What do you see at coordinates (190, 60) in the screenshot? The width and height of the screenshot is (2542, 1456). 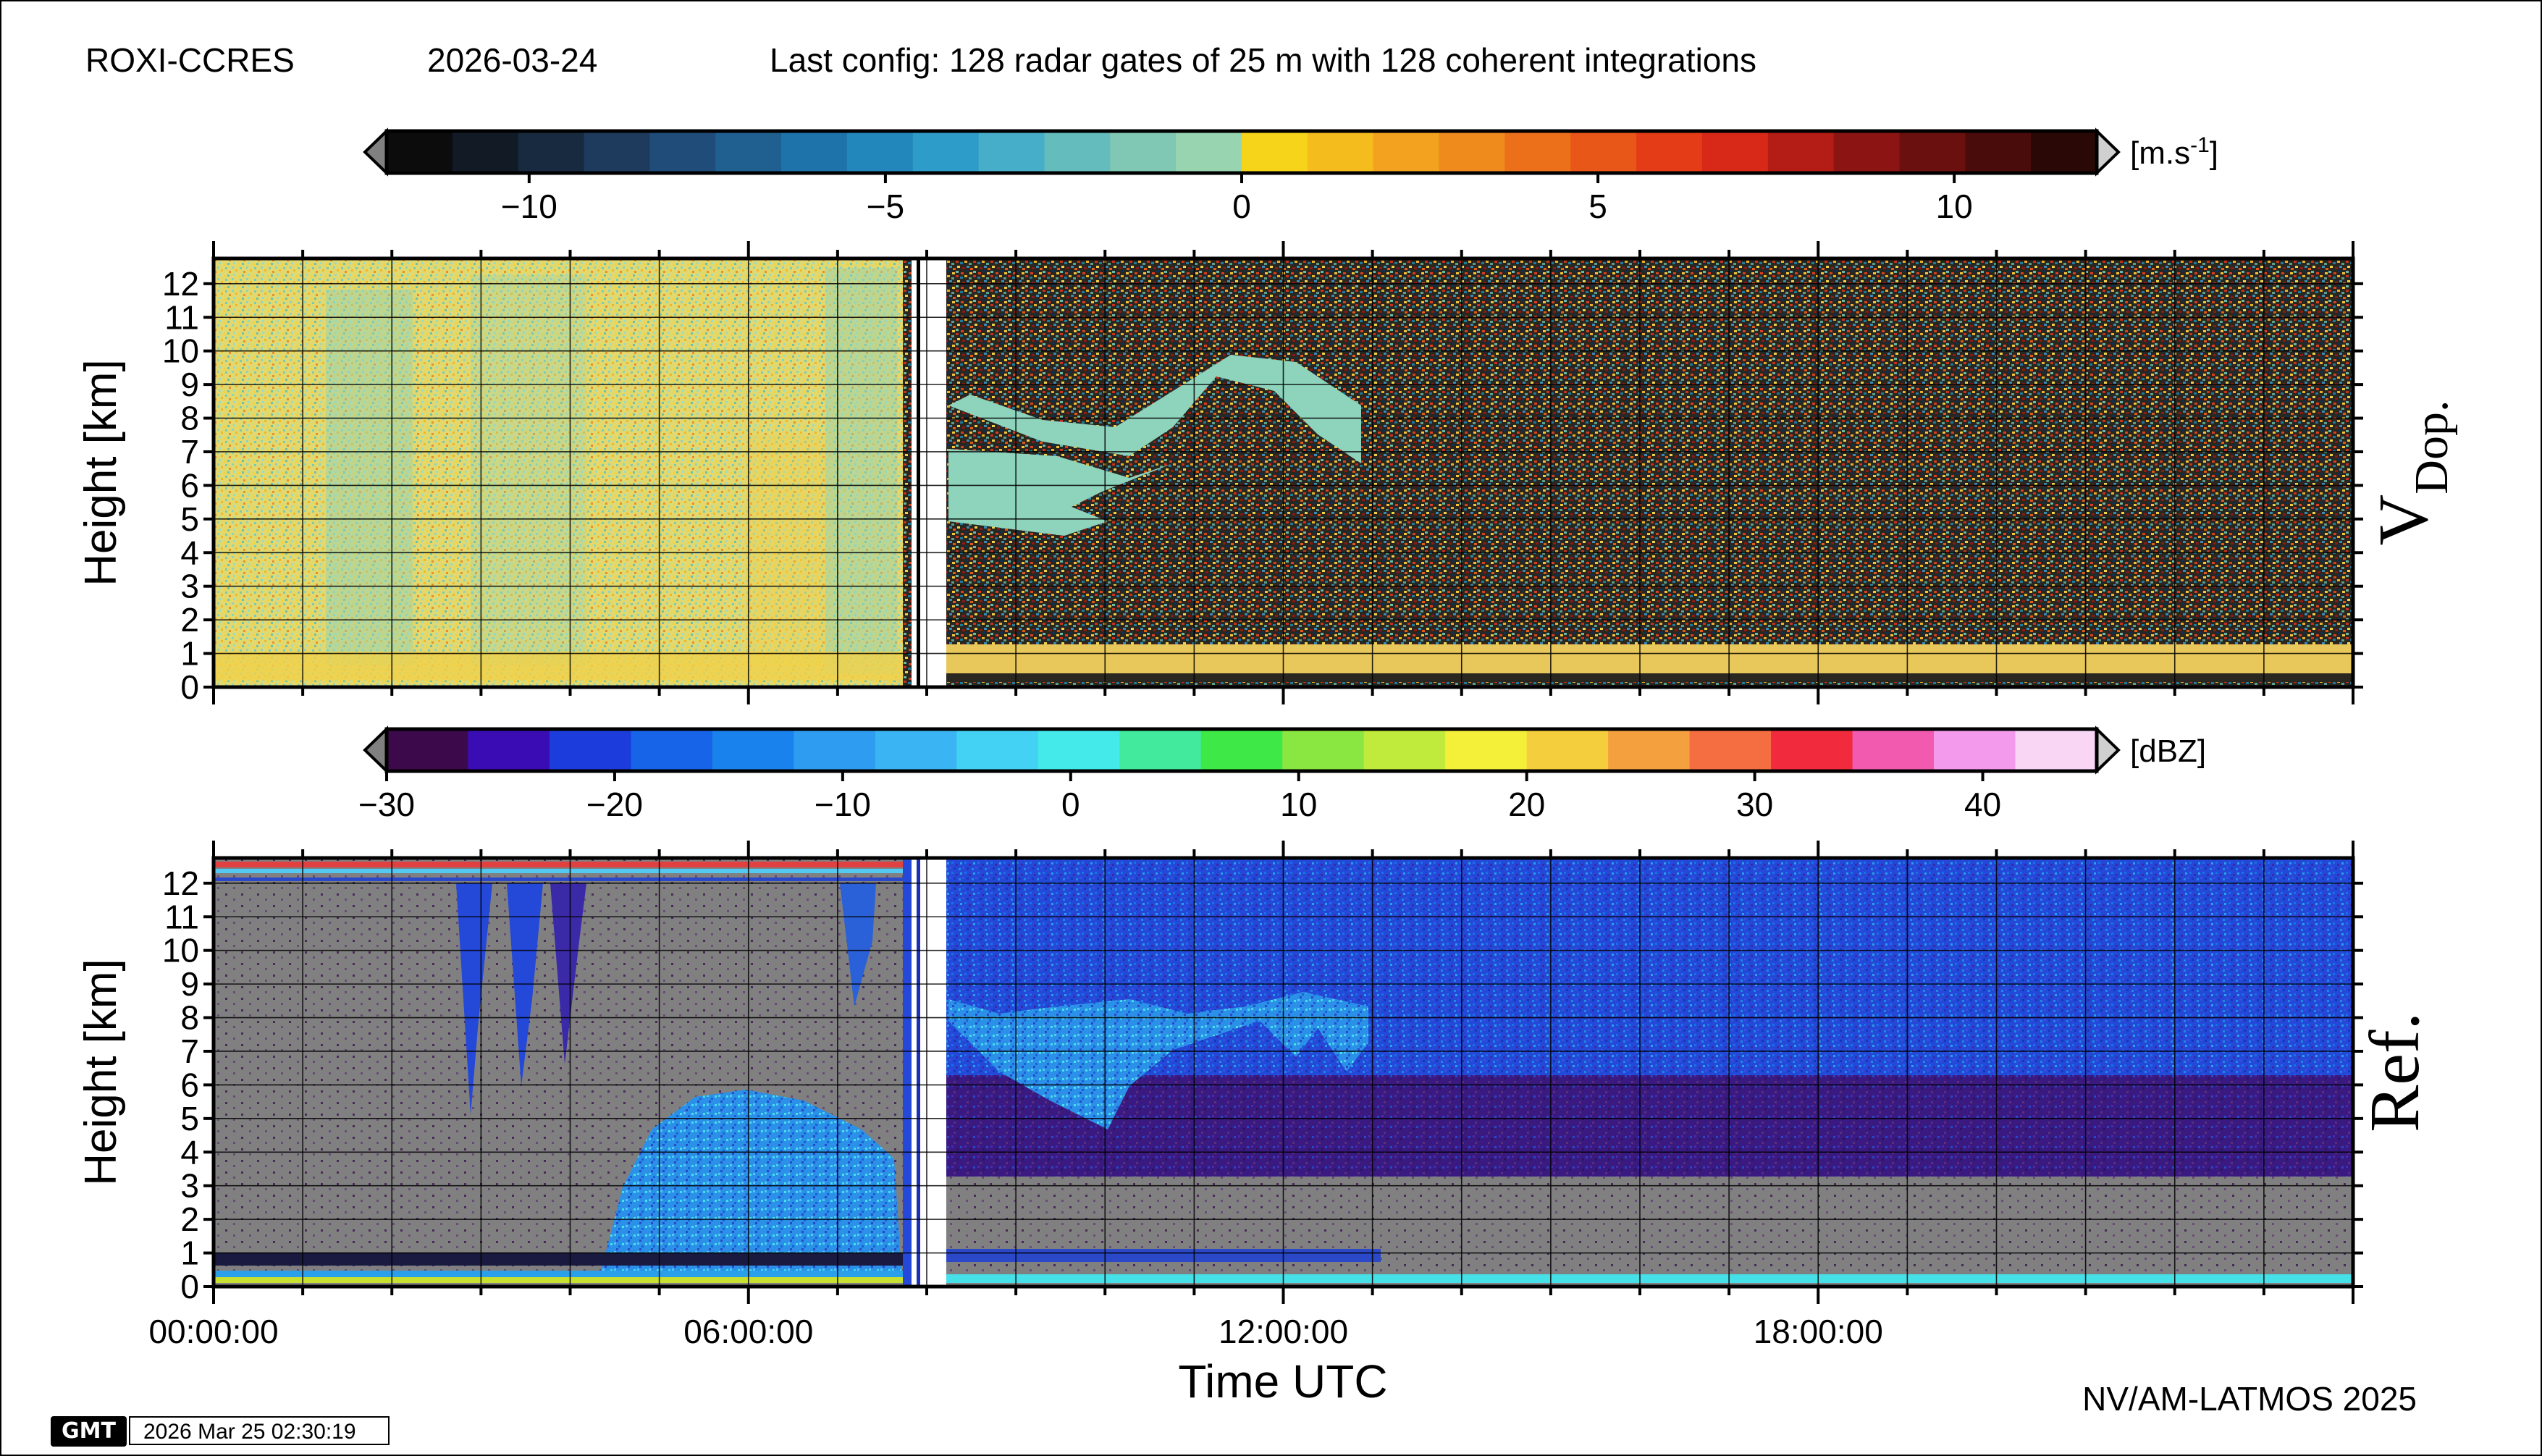 I see `station-name: ROXI-CCRES` at bounding box center [190, 60].